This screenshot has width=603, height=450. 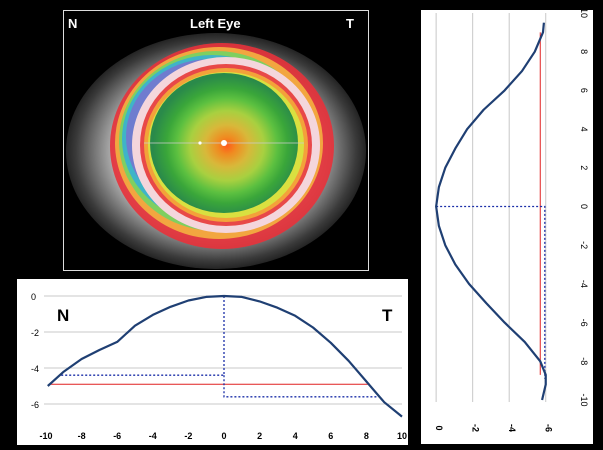 What do you see at coordinates (584, 361) in the screenshot?
I see `y-tick-label: -8` at bounding box center [584, 361].